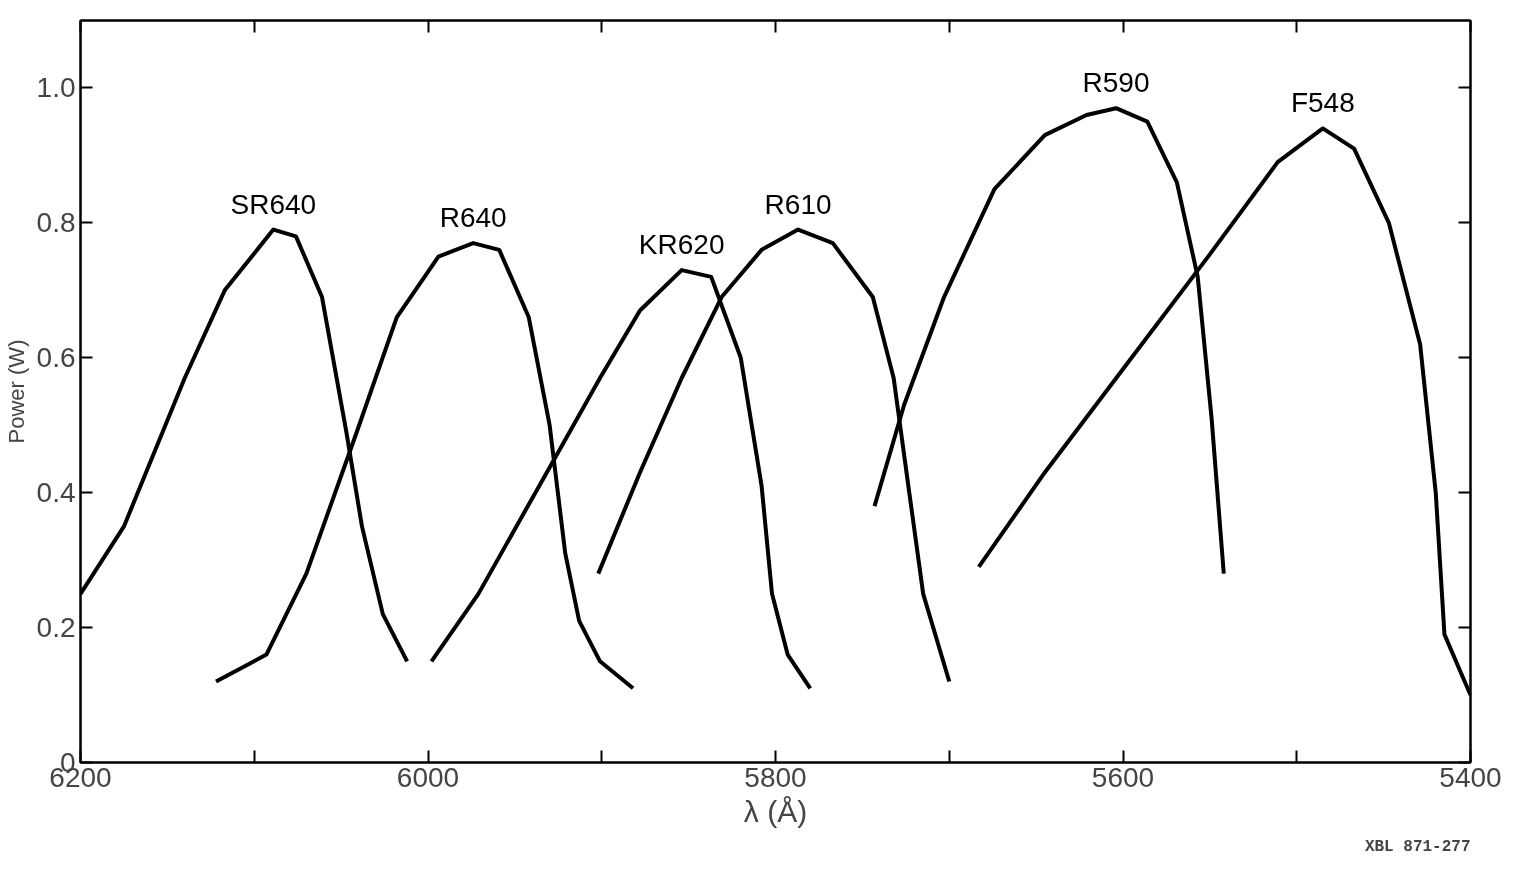 The image size is (1530, 879). What do you see at coordinates (473, 218) in the screenshot?
I see `series-label: R640` at bounding box center [473, 218].